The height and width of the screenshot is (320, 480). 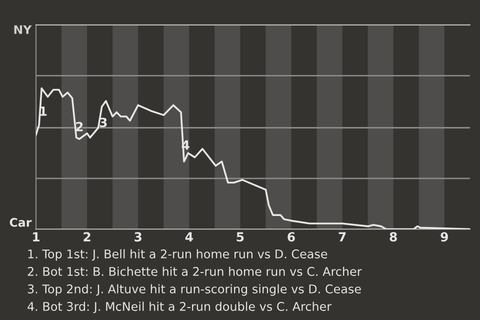 I want to click on annotation: 2, so click(x=79, y=127).